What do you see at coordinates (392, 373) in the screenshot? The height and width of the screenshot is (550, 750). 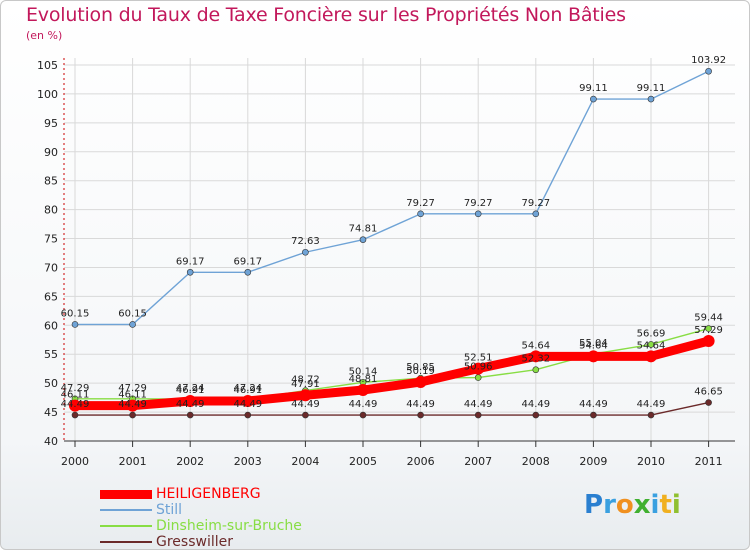 I see `series-line-heiligenberg` at bounding box center [392, 373].